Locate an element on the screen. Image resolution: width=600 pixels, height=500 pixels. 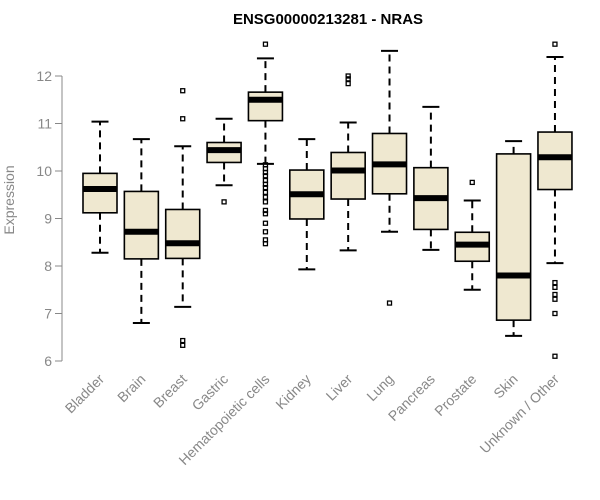
box-liver is located at coordinates (348, 162).